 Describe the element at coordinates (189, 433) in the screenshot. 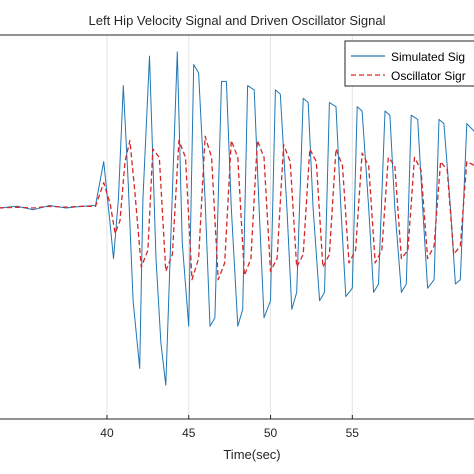

I see `x-tick-label: 45` at that location.